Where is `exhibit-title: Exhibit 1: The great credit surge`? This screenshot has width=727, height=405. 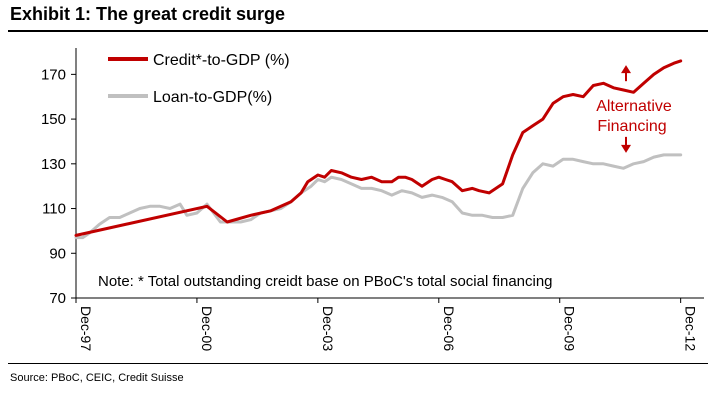 exhibit-title: Exhibit 1: The great credit surge is located at coordinates (148, 14).